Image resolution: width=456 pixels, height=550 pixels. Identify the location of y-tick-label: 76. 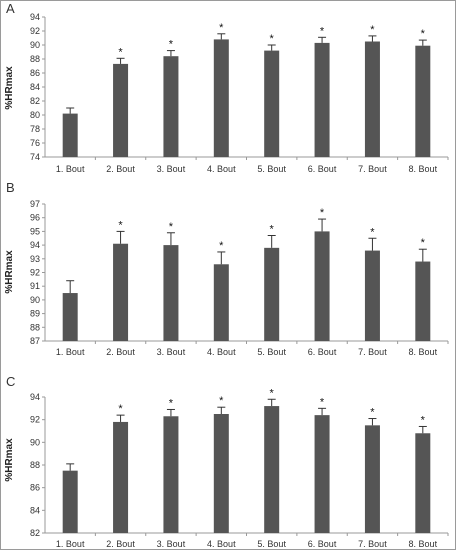
(35, 143).